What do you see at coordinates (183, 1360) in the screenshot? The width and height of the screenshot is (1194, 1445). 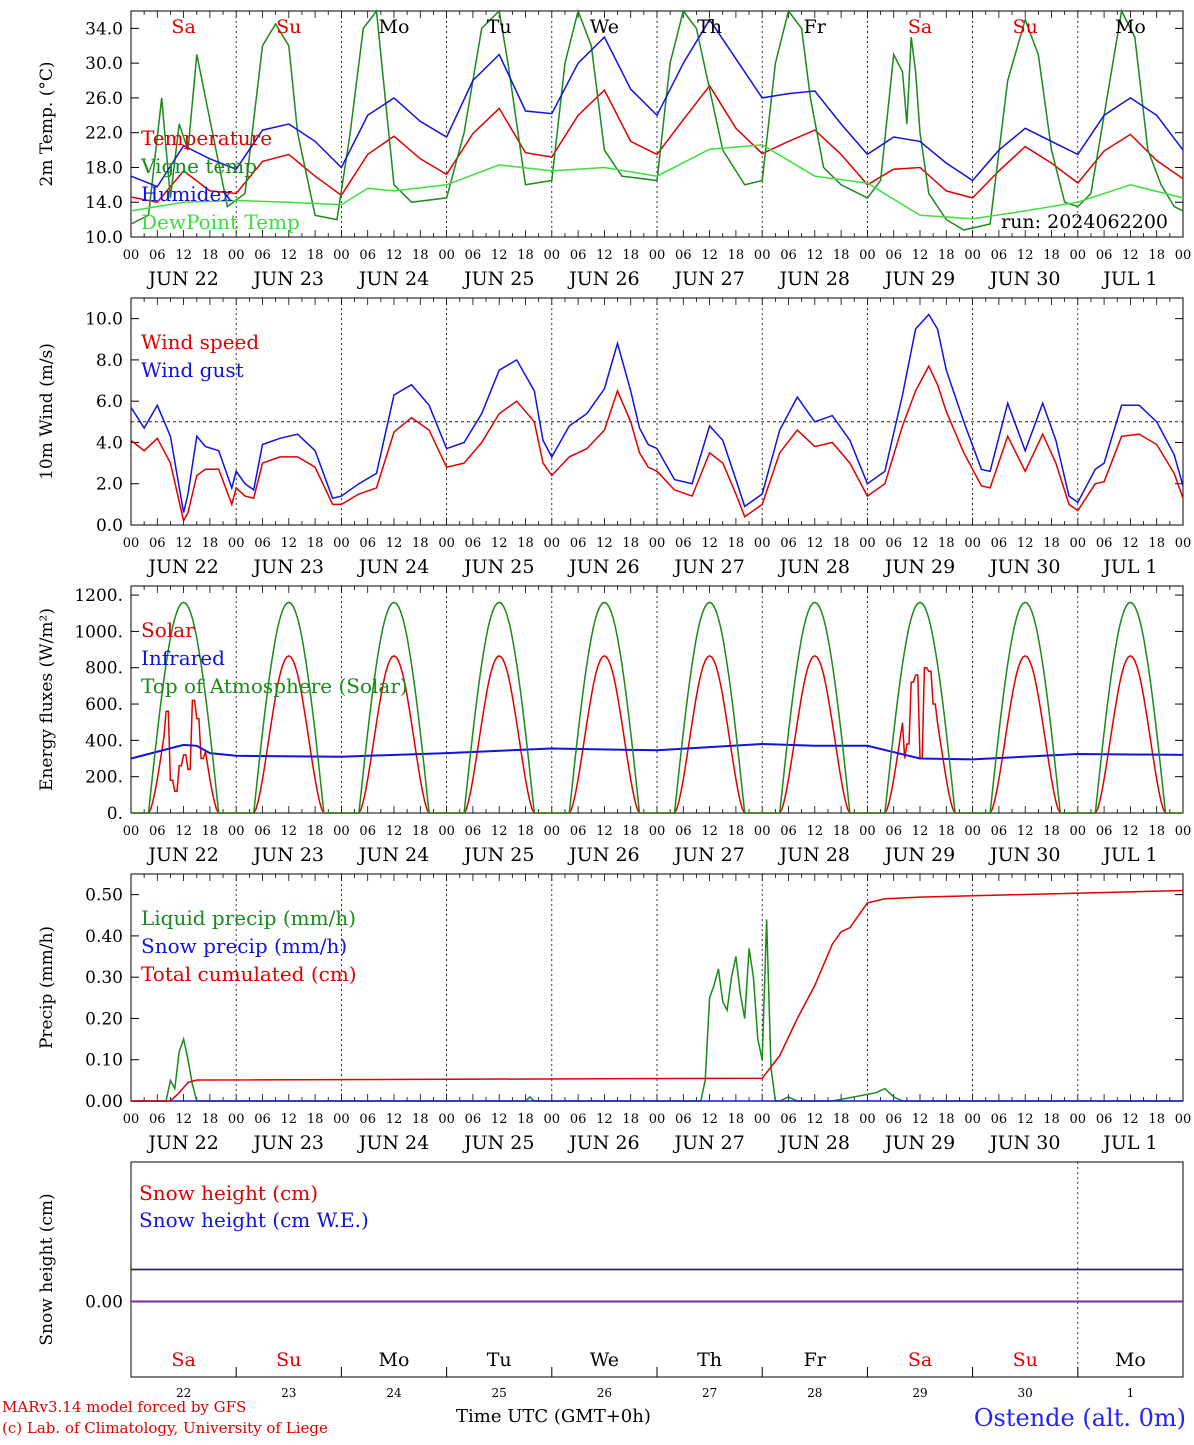 I see `weekday-label-bottom: Sa` at bounding box center [183, 1360].